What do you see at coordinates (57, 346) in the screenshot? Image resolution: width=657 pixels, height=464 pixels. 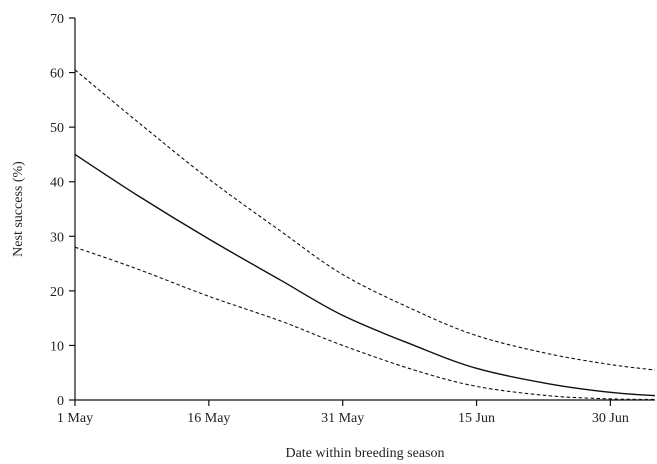 I see `y-tick-label: 10` at bounding box center [57, 346].